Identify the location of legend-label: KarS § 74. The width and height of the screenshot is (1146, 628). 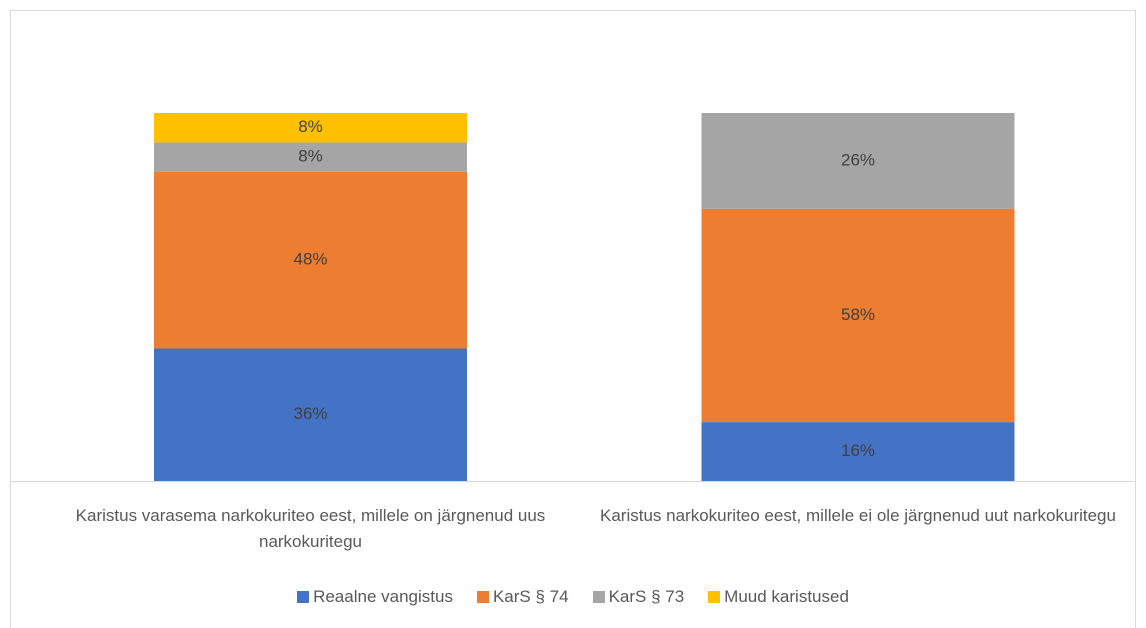
(530, 596).